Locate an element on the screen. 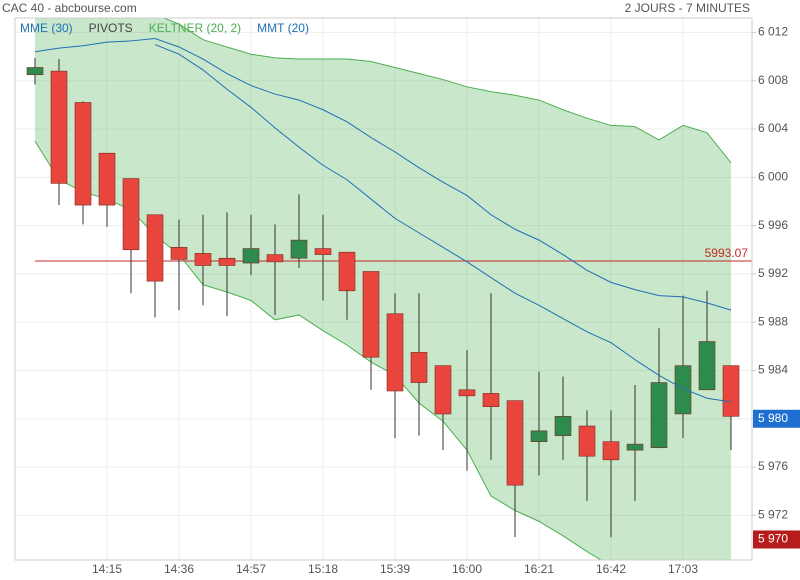 This screenshot has height=580, width=800. y-tick-label: 5 992 is located at coordinates (773, 273).